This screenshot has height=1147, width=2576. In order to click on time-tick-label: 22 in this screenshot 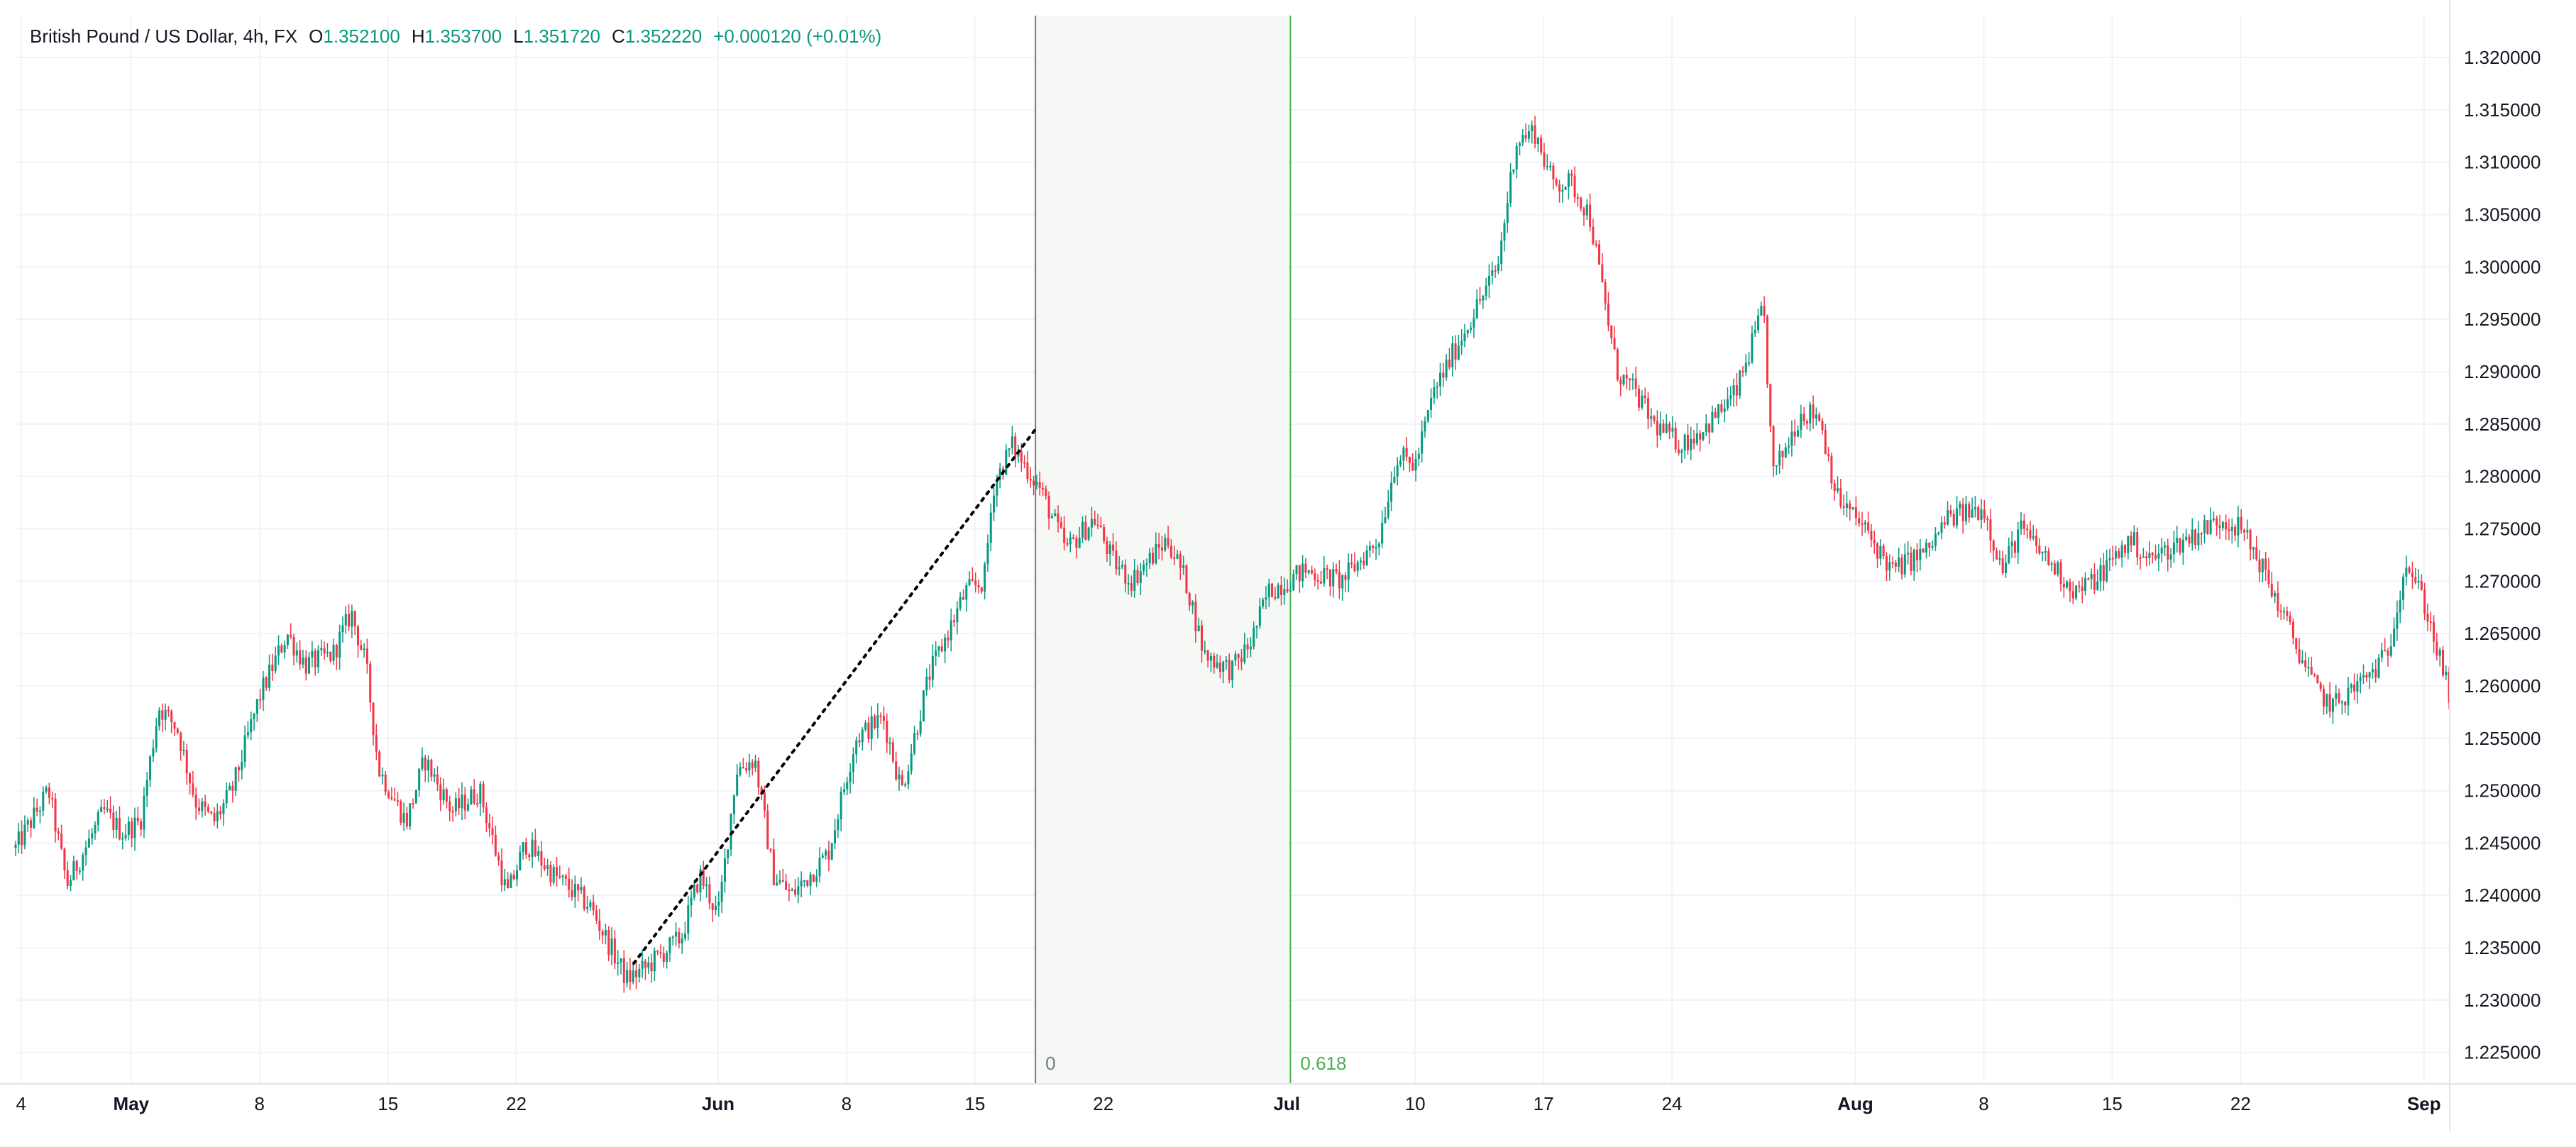, I will do `click(1103, 1104)`.